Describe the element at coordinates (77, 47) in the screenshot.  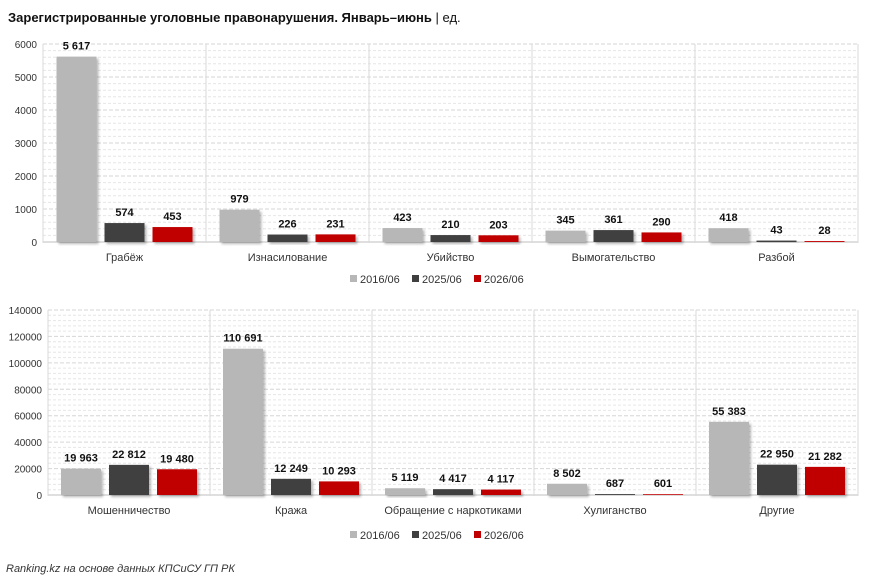
I see `data-label: 5 617` at that location.